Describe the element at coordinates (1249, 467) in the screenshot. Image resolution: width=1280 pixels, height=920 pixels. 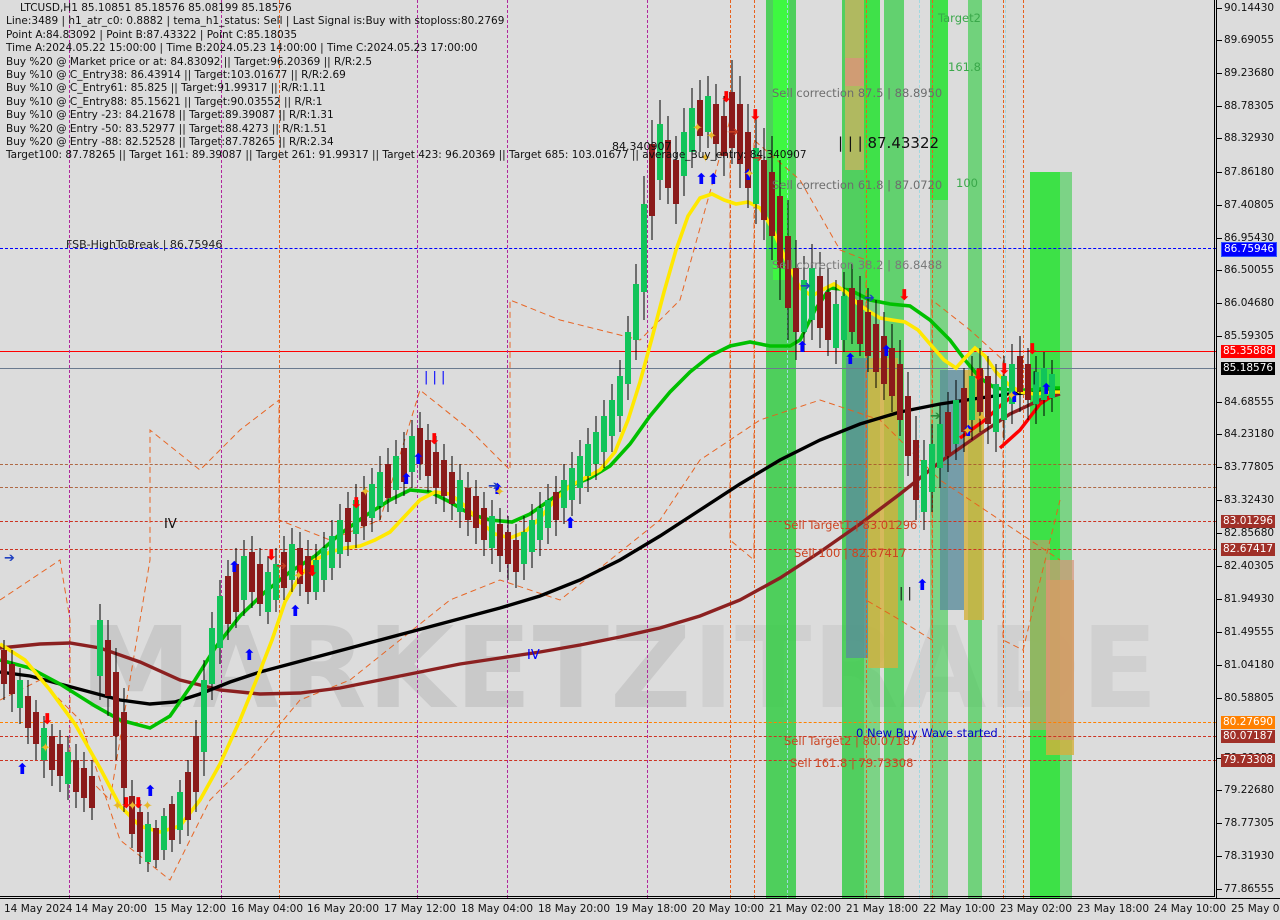
I see `price-tick-label: 83.77805` at that location.